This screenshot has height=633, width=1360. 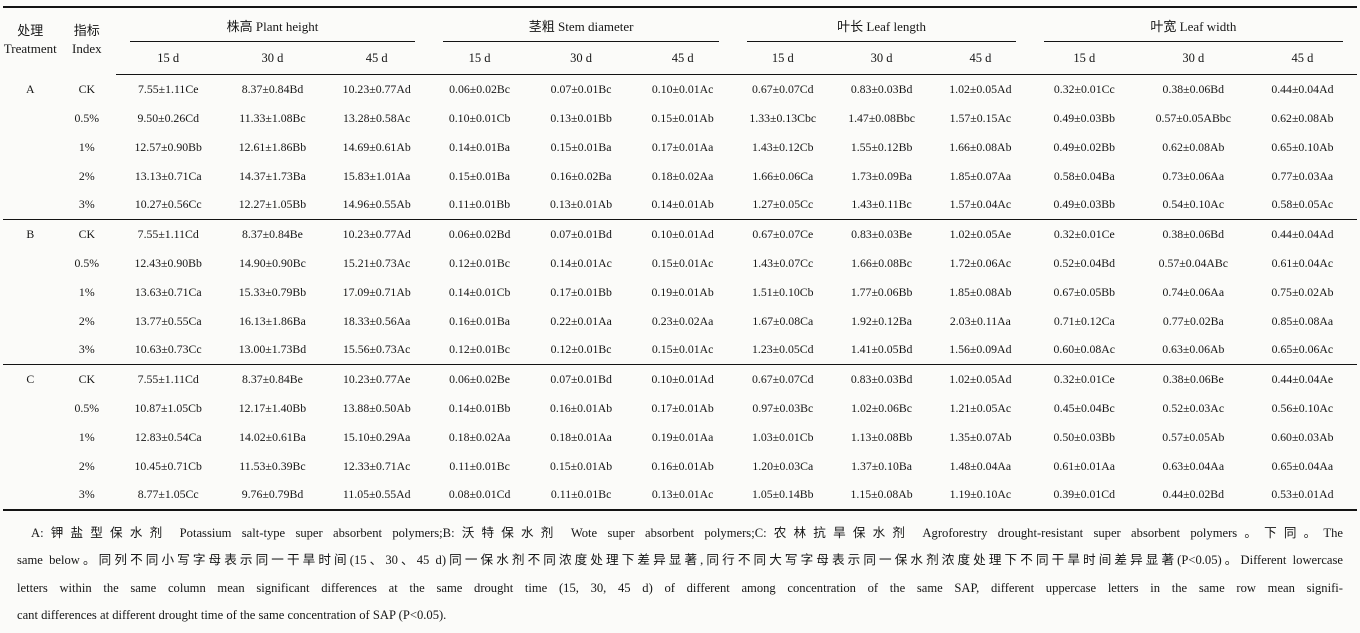 I want to click on value-cell: 1.56±0.09Ad, so click(x=980, y=349).